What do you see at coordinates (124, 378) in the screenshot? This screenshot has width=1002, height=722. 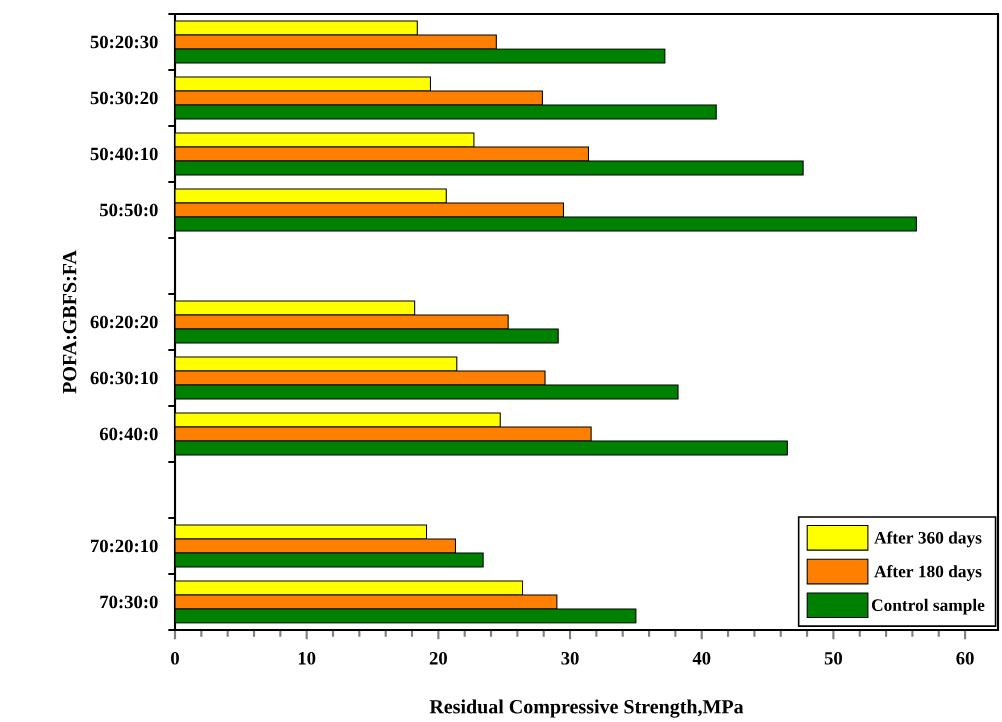 I see `y-tick-label: 60:30:10` at bounding box center [124, 378].